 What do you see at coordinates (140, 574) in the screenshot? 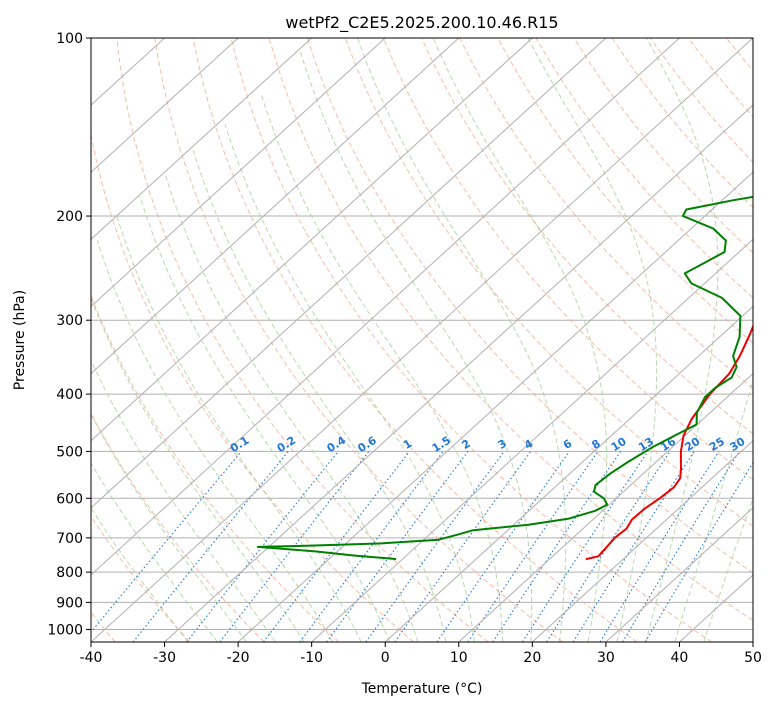
I see `moist-adiabat-m30` at bounding box center [140, 574].